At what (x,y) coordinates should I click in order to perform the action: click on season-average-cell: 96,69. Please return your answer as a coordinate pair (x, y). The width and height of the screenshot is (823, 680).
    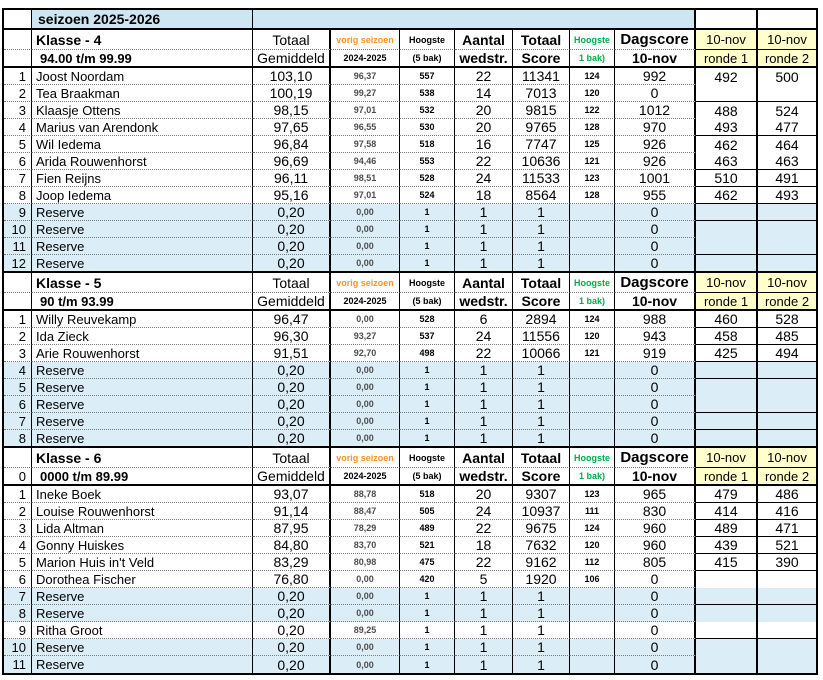
    Looking at the image, I should click on (292, 161).